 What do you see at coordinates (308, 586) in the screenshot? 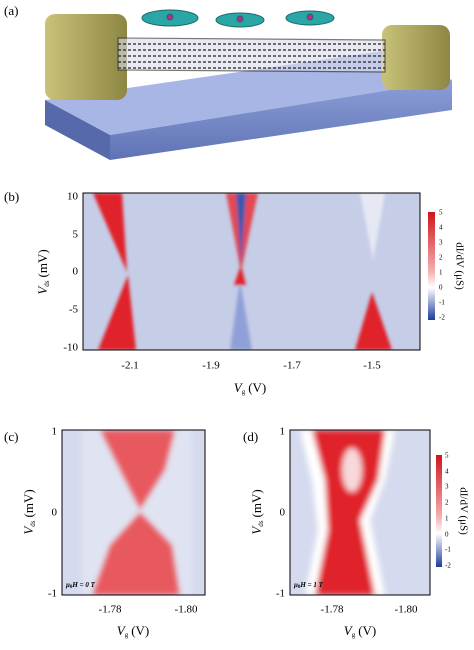
I see `annotation: μ0H = 1 T` at bounding box center [308, 586].